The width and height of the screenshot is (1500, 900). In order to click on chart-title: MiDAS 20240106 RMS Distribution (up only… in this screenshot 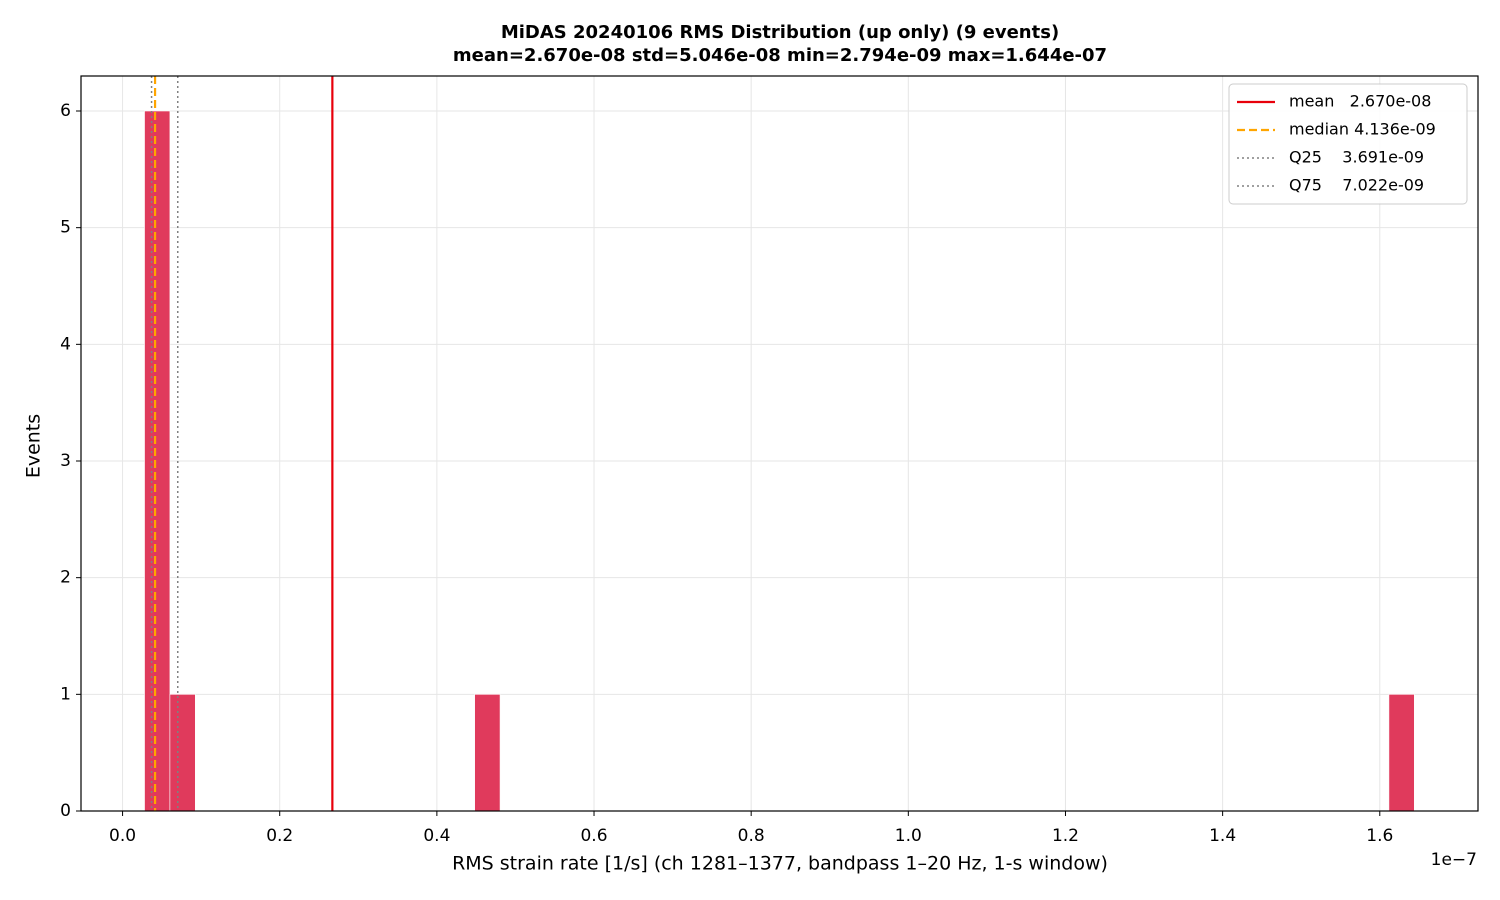, I will do `click(780, 32)`.